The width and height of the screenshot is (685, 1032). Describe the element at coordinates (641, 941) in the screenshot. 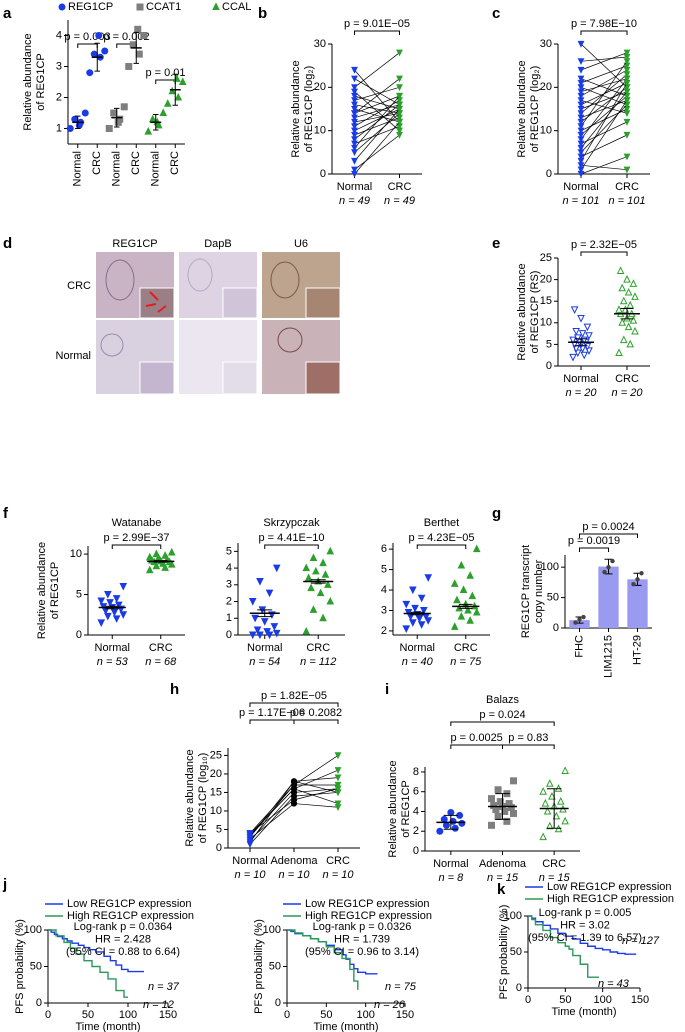

I see `n-label: n = 127` at that location.